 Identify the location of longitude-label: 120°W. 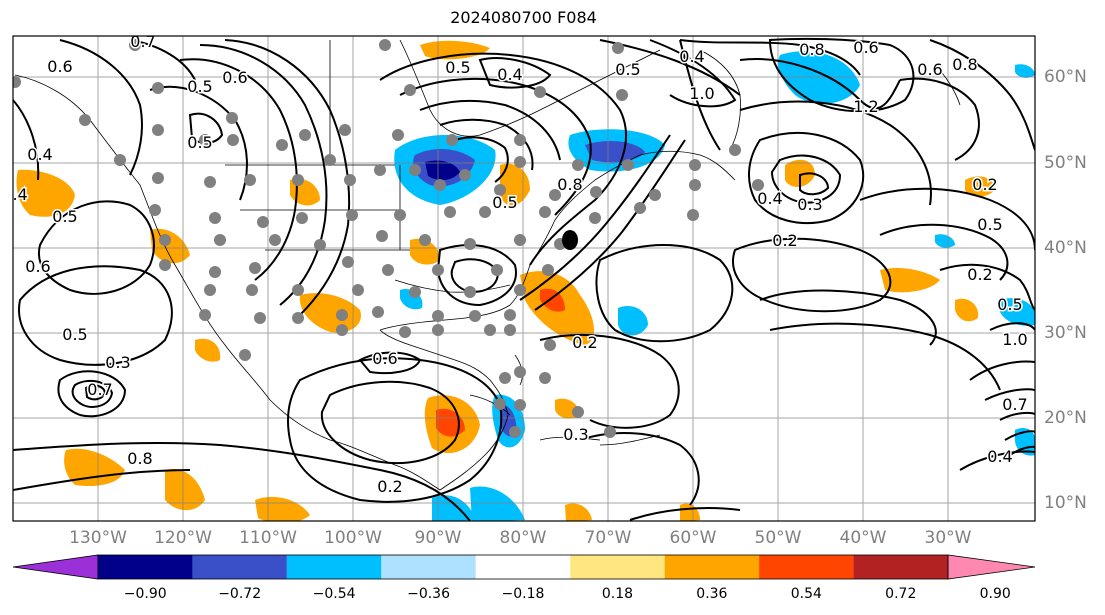
(183, 538).